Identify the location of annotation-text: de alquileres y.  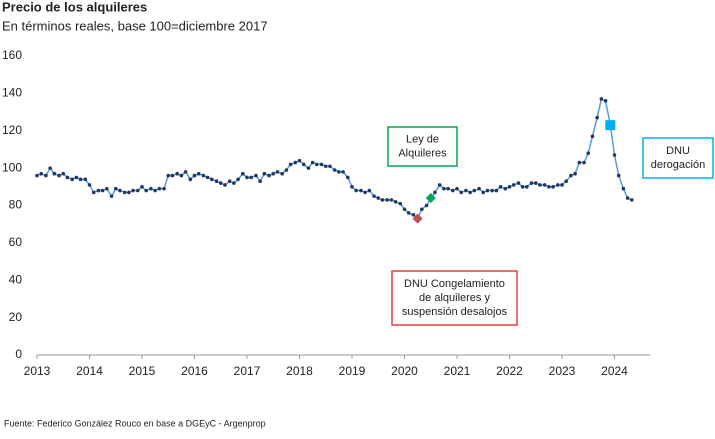
(454, 298).